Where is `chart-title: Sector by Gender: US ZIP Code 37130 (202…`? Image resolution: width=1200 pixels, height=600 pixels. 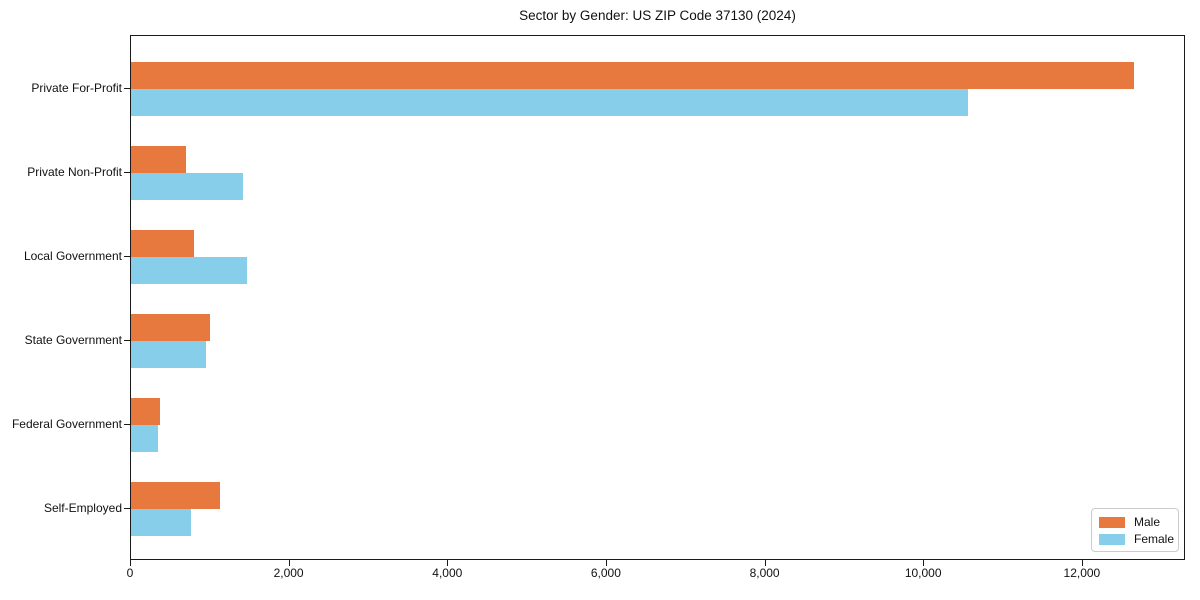
chart-title: Sector by Gender: US ZIP Code 37130 (202… is located at coordinates (657, 15).